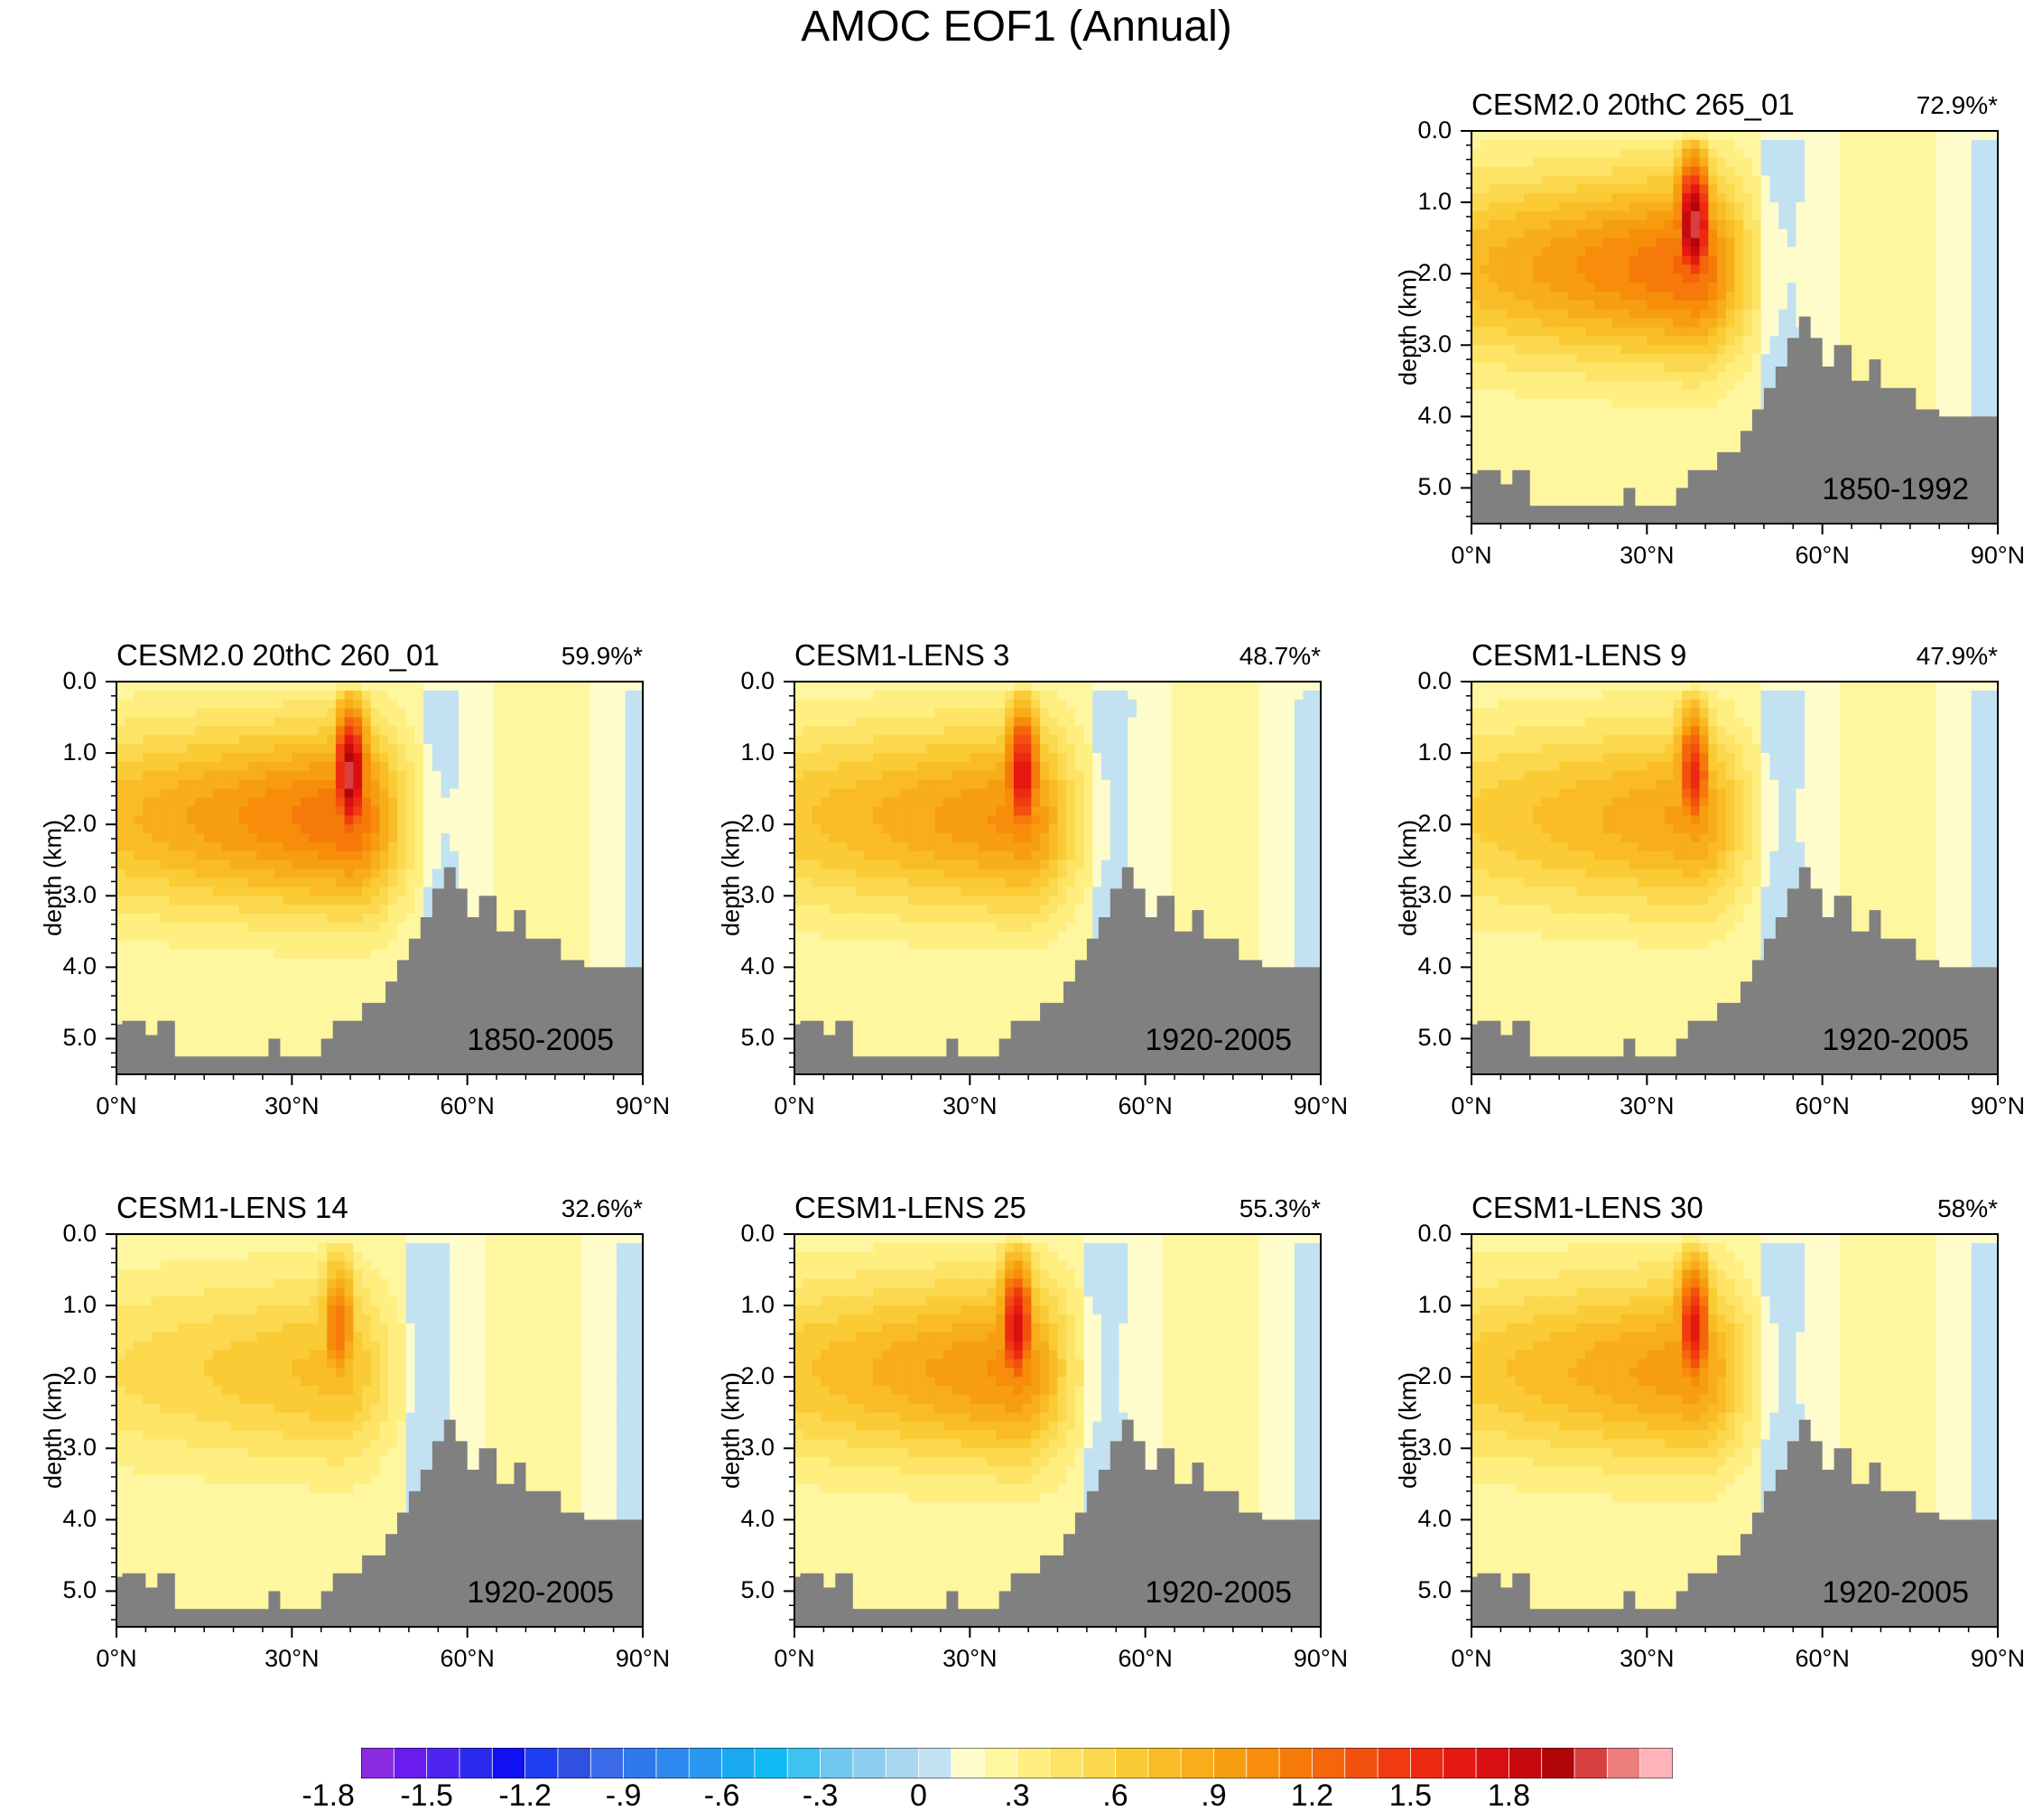 The width and height of the screenshot is (2033, 1820). What do you see at coordinates (1434, 202) in the screenshot?
I see `y-tick-label: 1.0` at bounding box center [1434, 202].